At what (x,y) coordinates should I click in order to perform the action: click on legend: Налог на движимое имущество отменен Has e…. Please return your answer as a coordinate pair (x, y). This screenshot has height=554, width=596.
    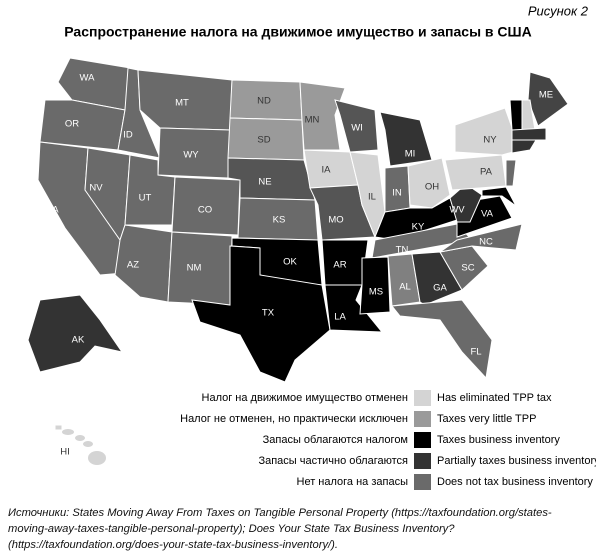
    Looking at the image, I should click on (388, 440).